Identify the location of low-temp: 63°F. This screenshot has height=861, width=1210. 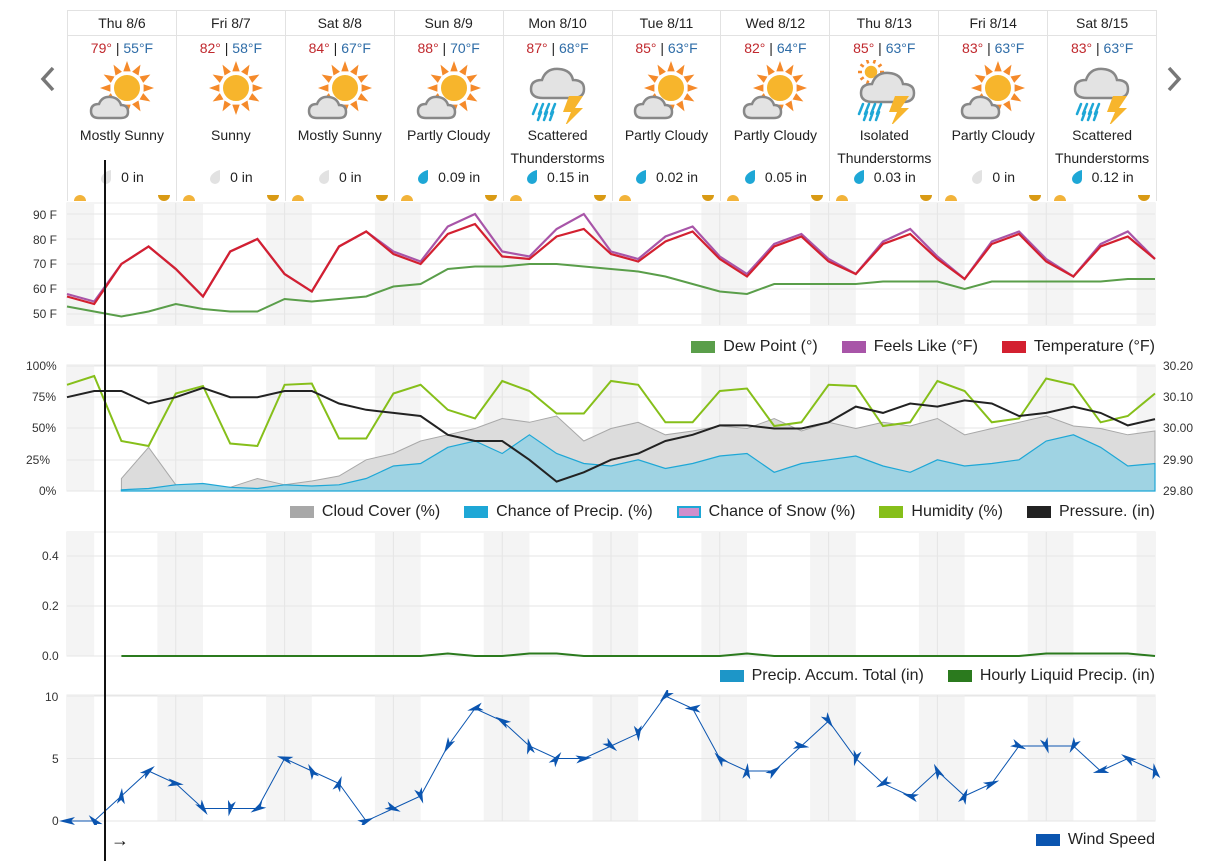
(900, 48).